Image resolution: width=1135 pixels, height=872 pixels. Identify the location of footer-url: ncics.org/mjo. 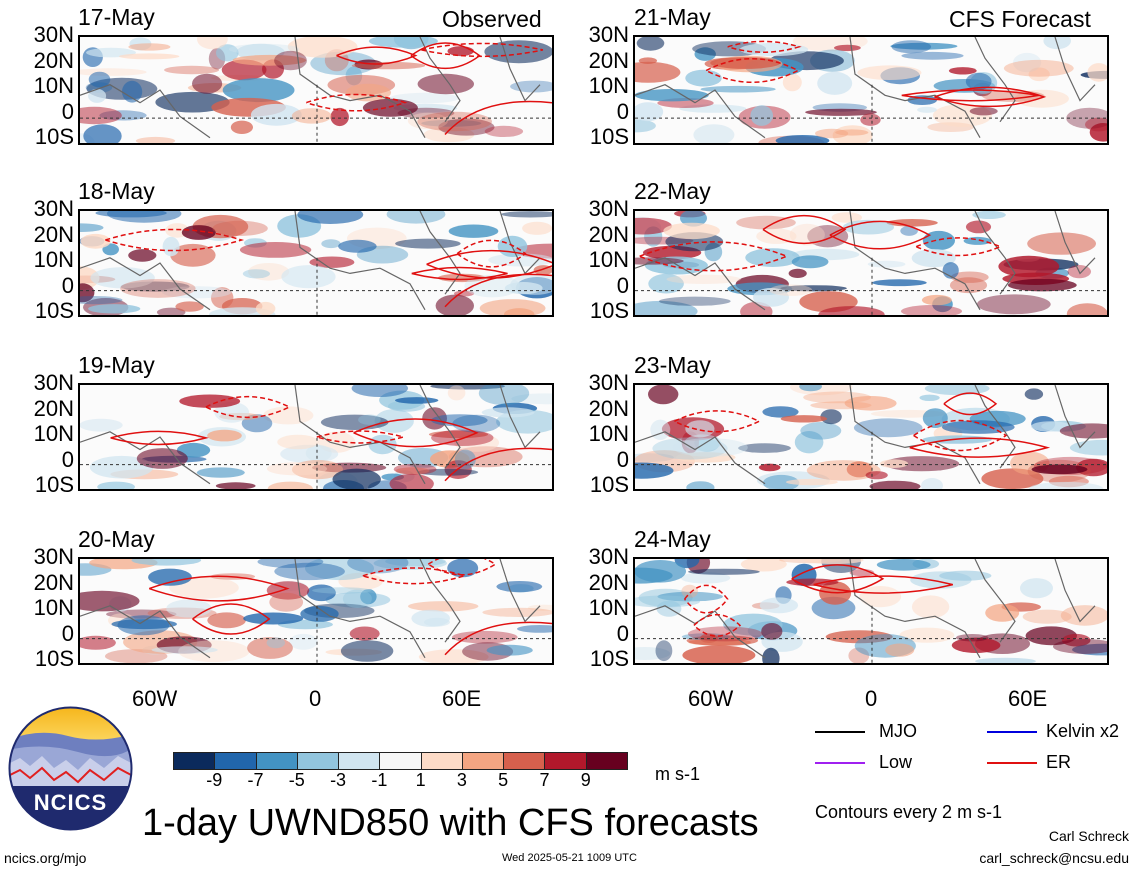
(45, 858).